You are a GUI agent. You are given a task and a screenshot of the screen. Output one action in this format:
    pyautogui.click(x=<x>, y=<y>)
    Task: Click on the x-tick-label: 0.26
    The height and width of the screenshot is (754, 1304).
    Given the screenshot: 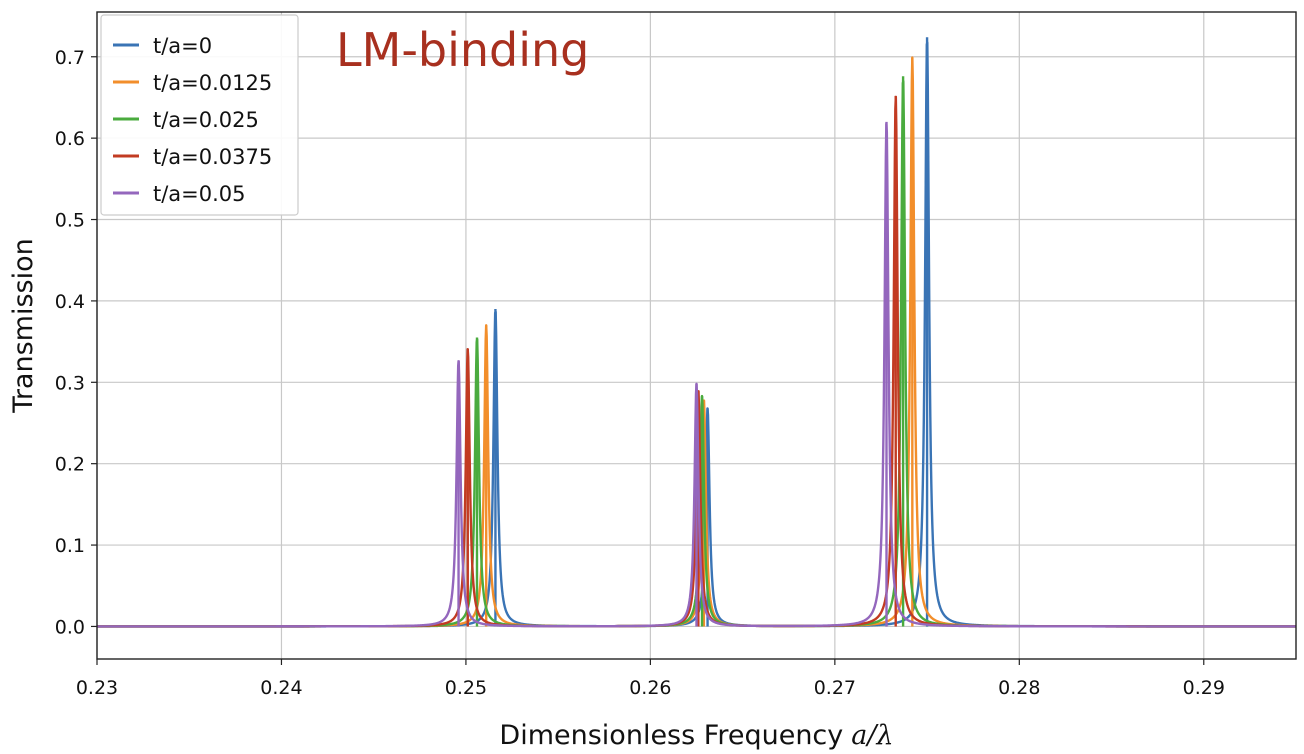 What is the action you would take?
    pyautogui.click(x=650, y=688)
    